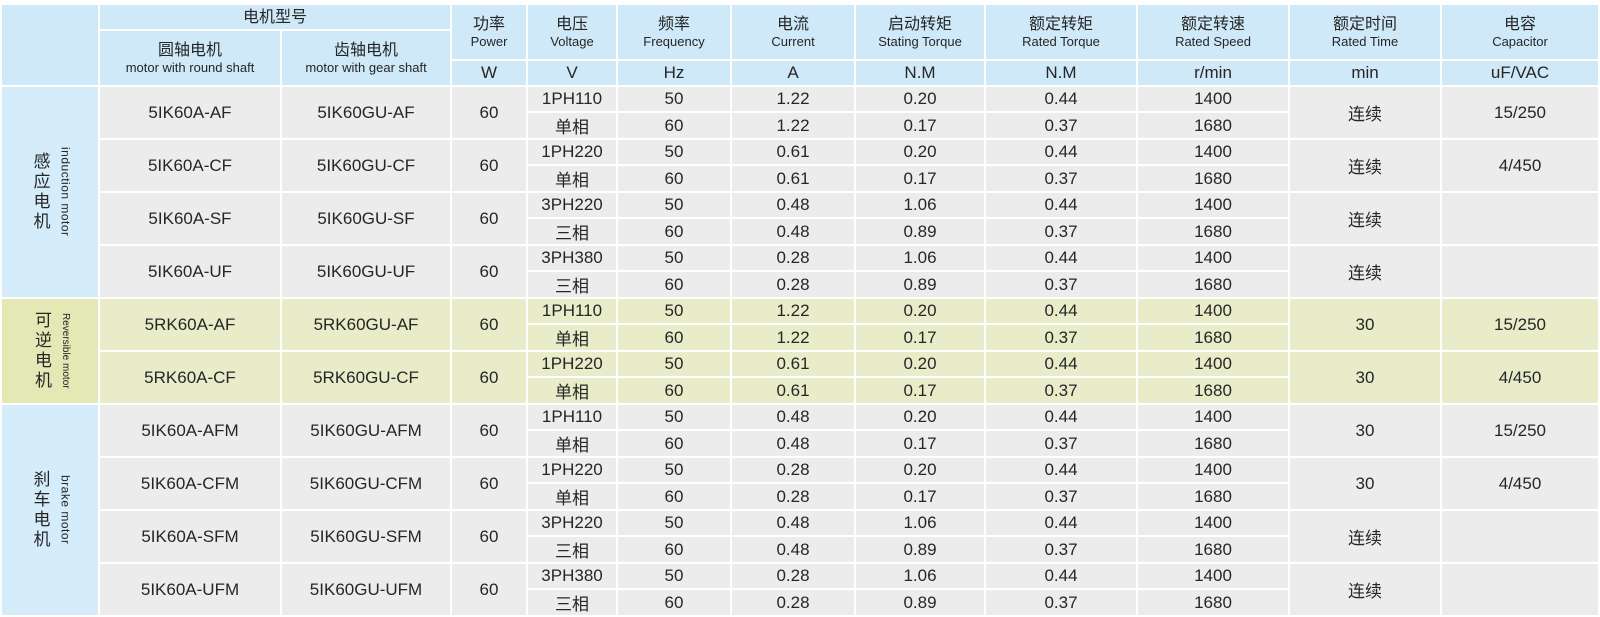 This screenshot has height=617, width=1600. What do you see at coordinates (489, 24) in the screenshot?
I see `header-zh: 功率` at bounding box center [489, 24].